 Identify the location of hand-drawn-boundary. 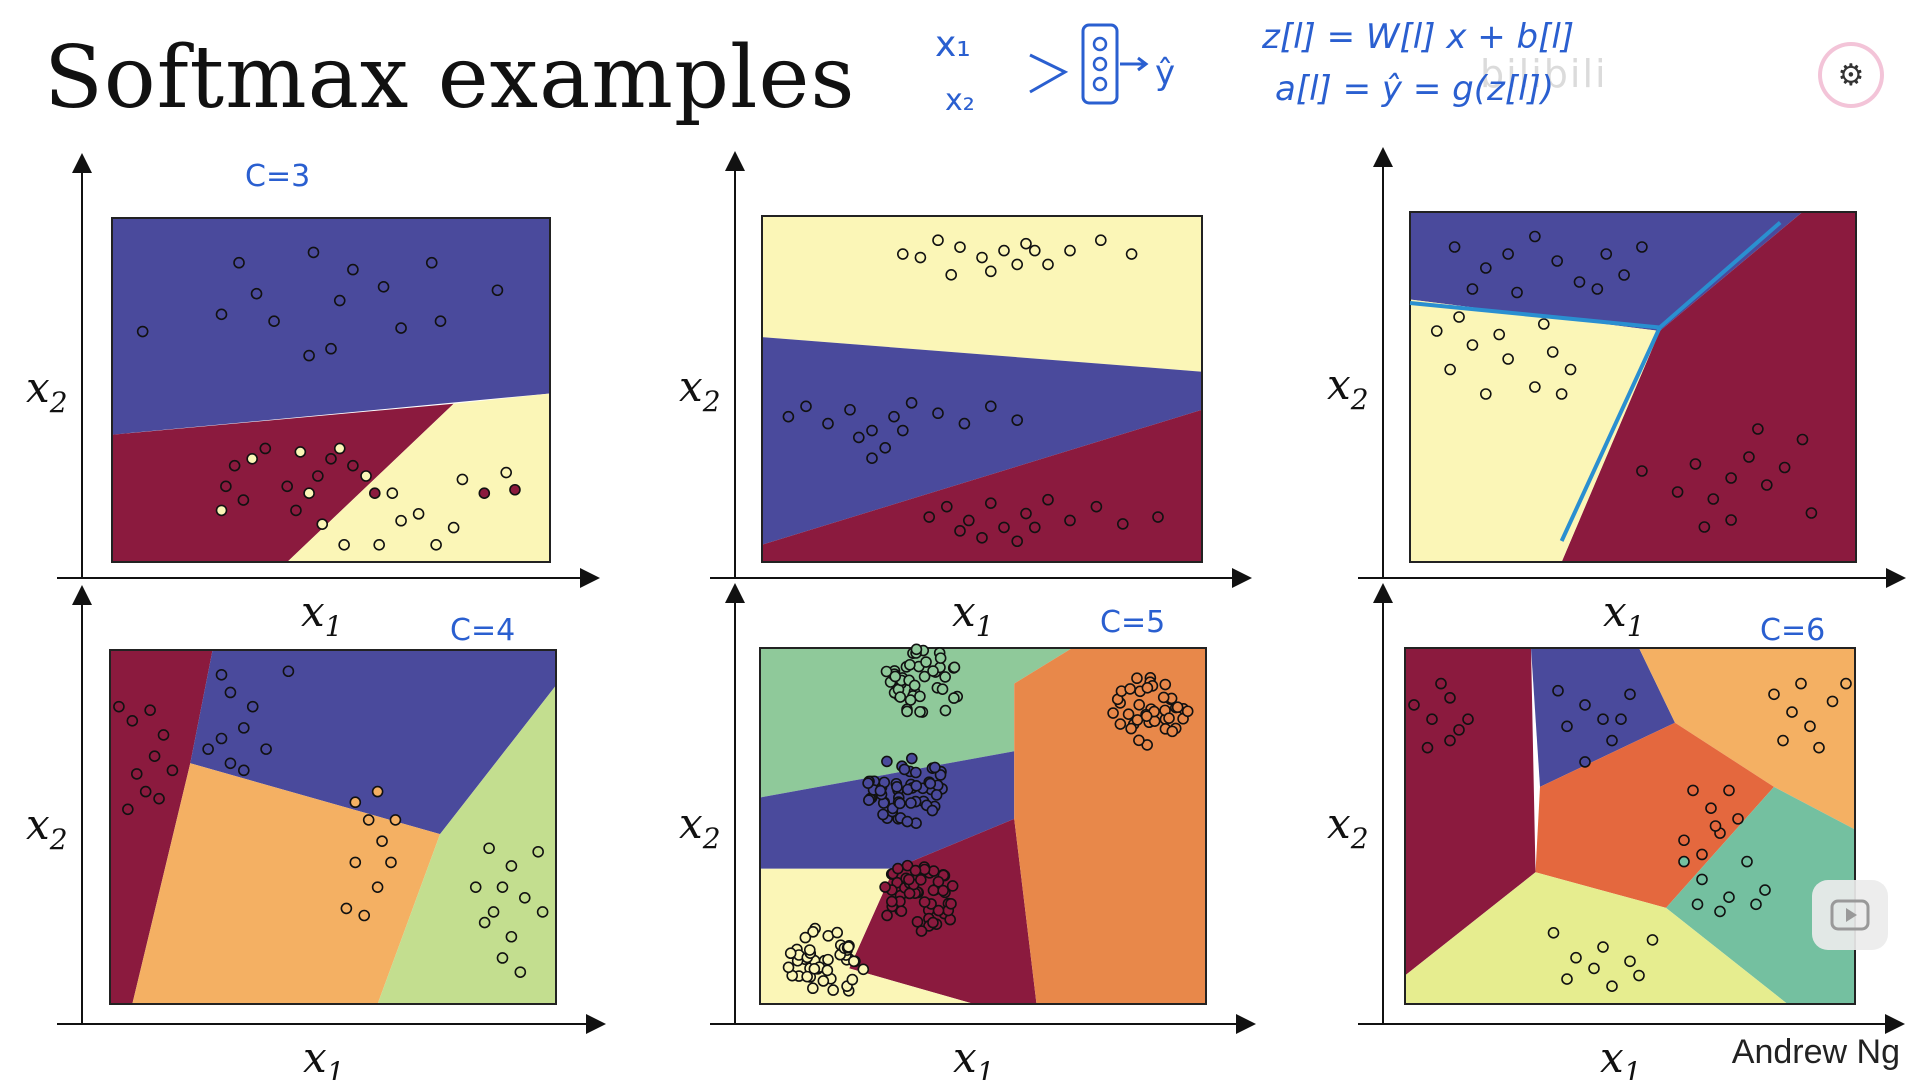
(1610, 434).